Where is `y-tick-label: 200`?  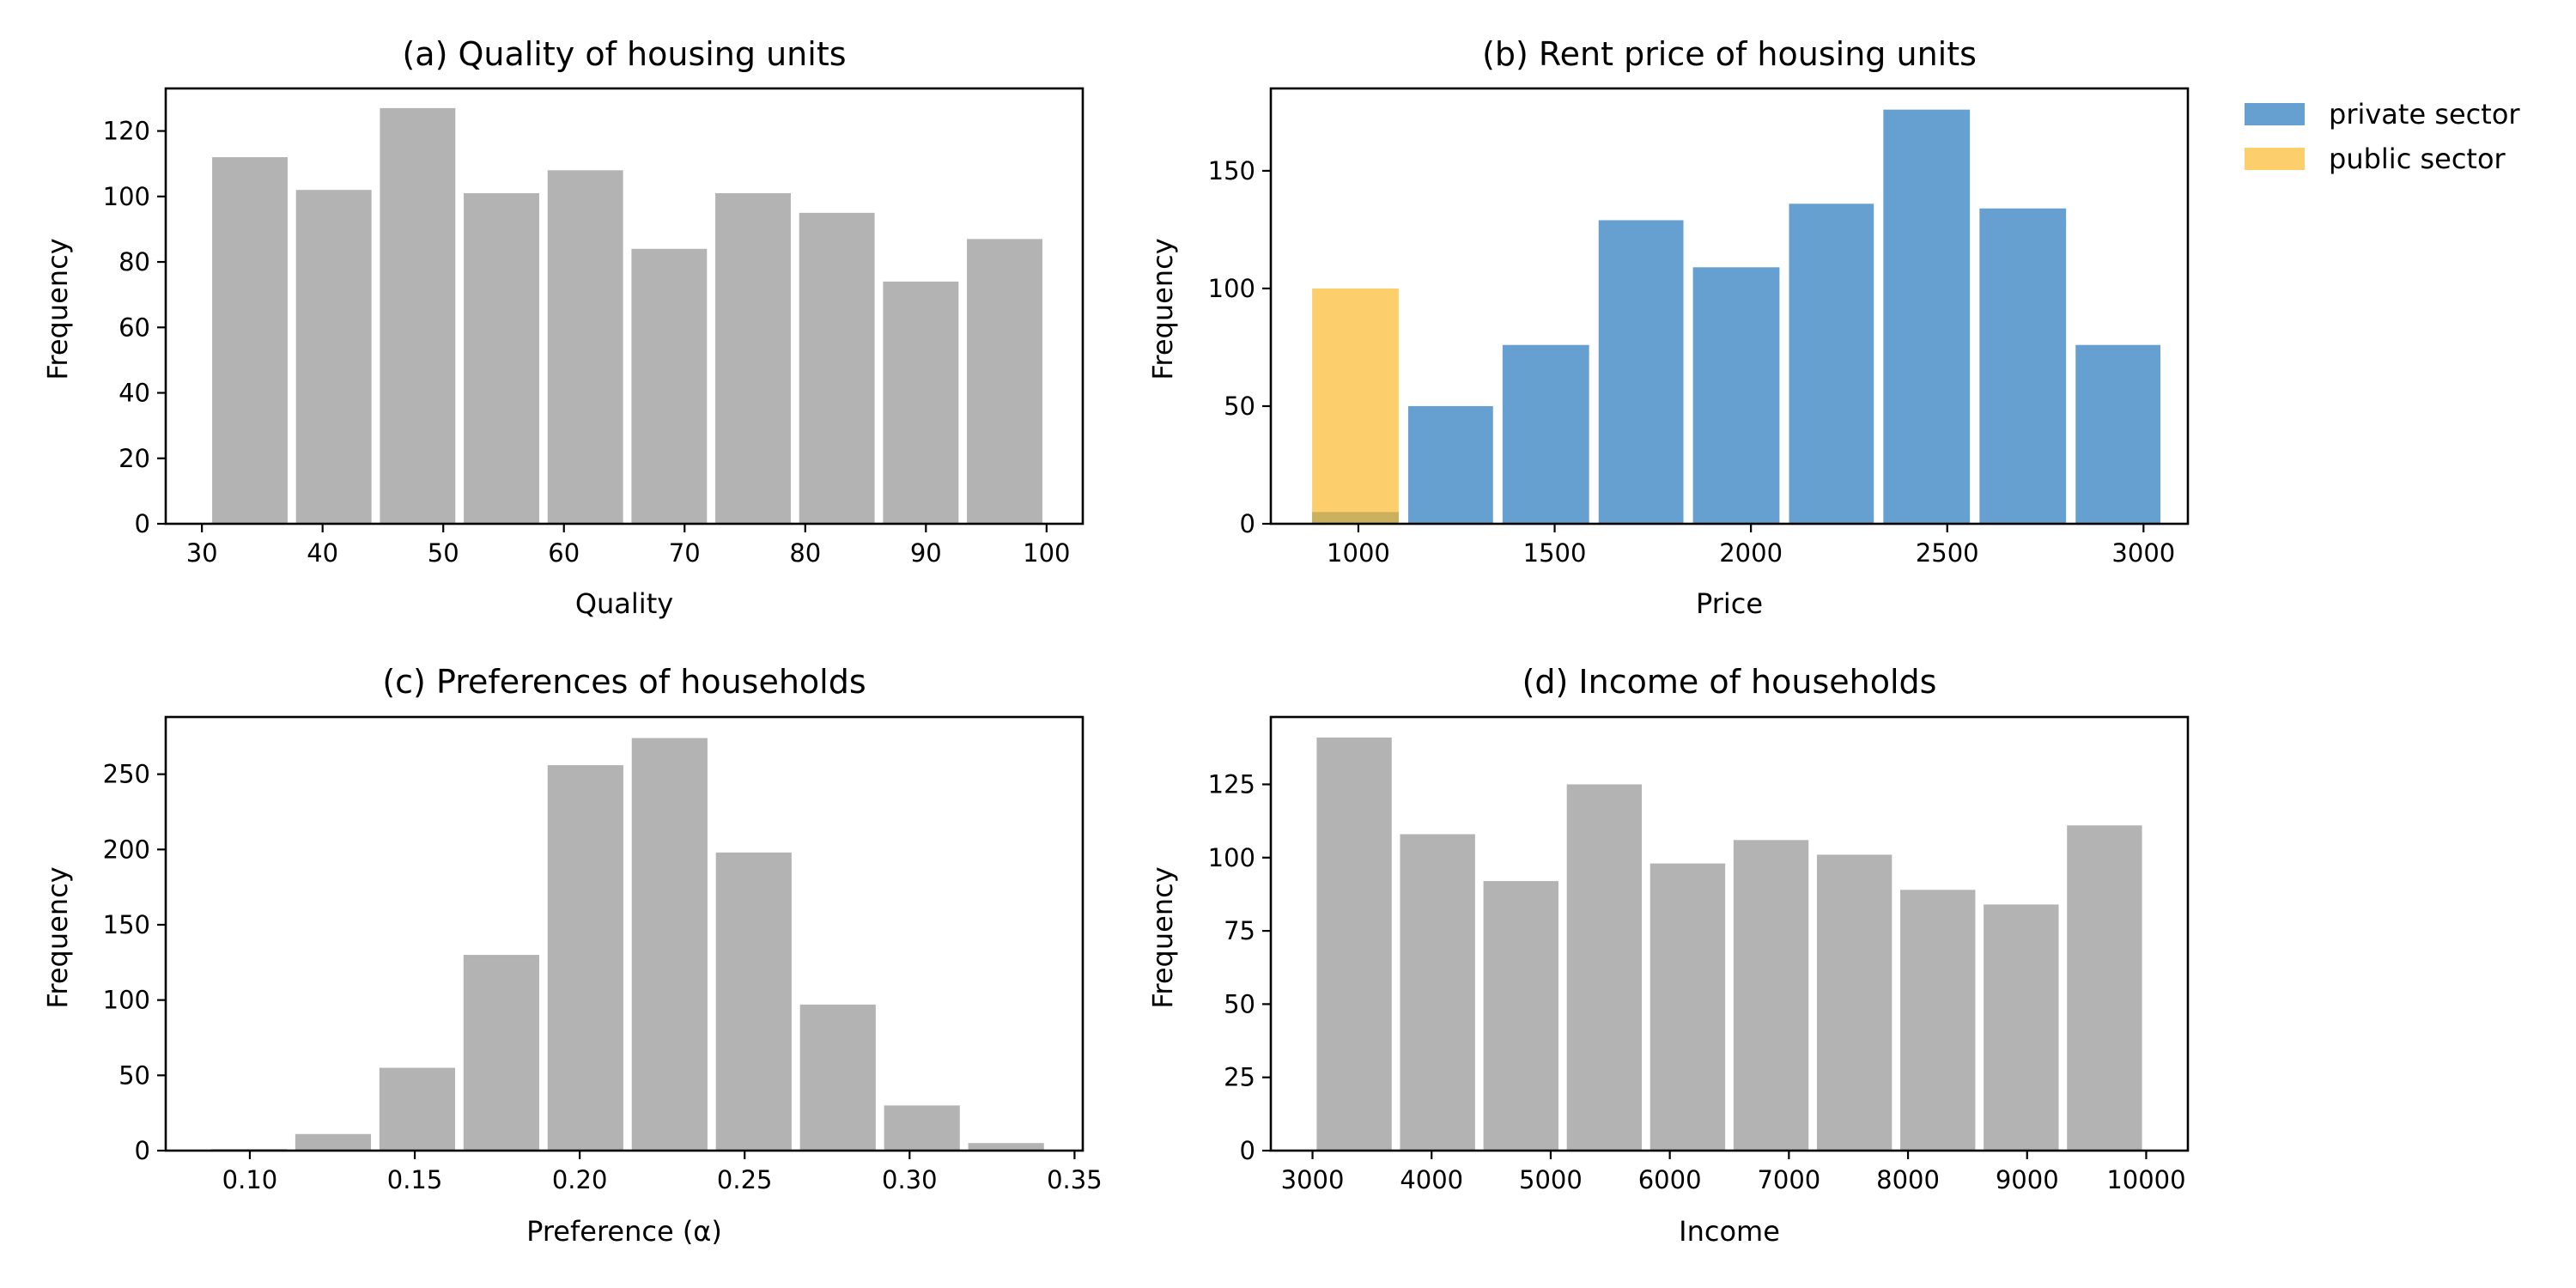
y-tick-label: 200 is located at coordinates (127, 850).